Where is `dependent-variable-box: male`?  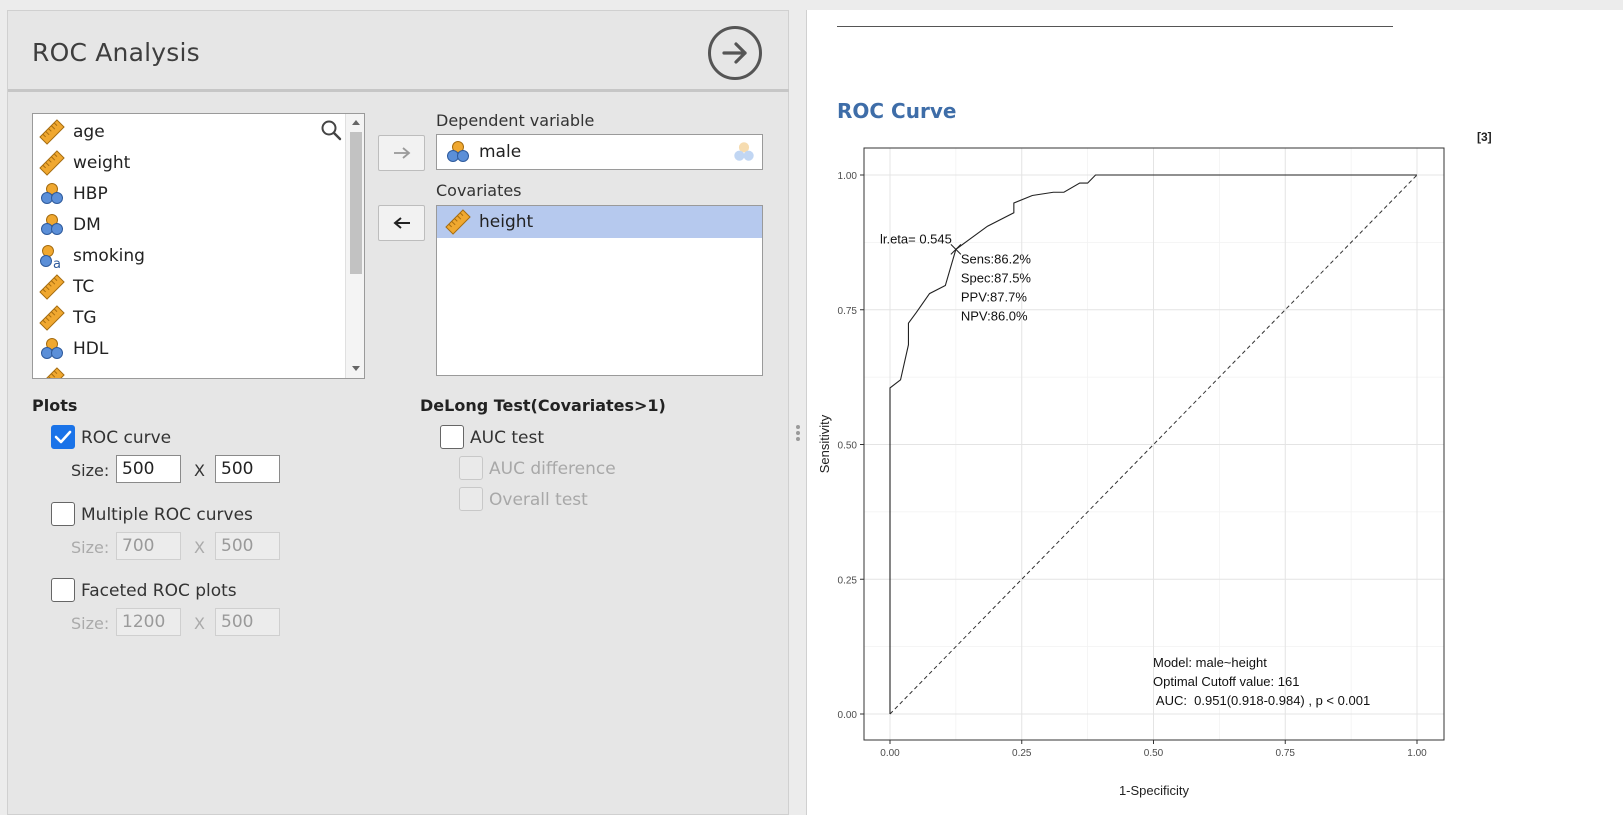 dependent-variable-box: male is located at coordinates (599, 152).